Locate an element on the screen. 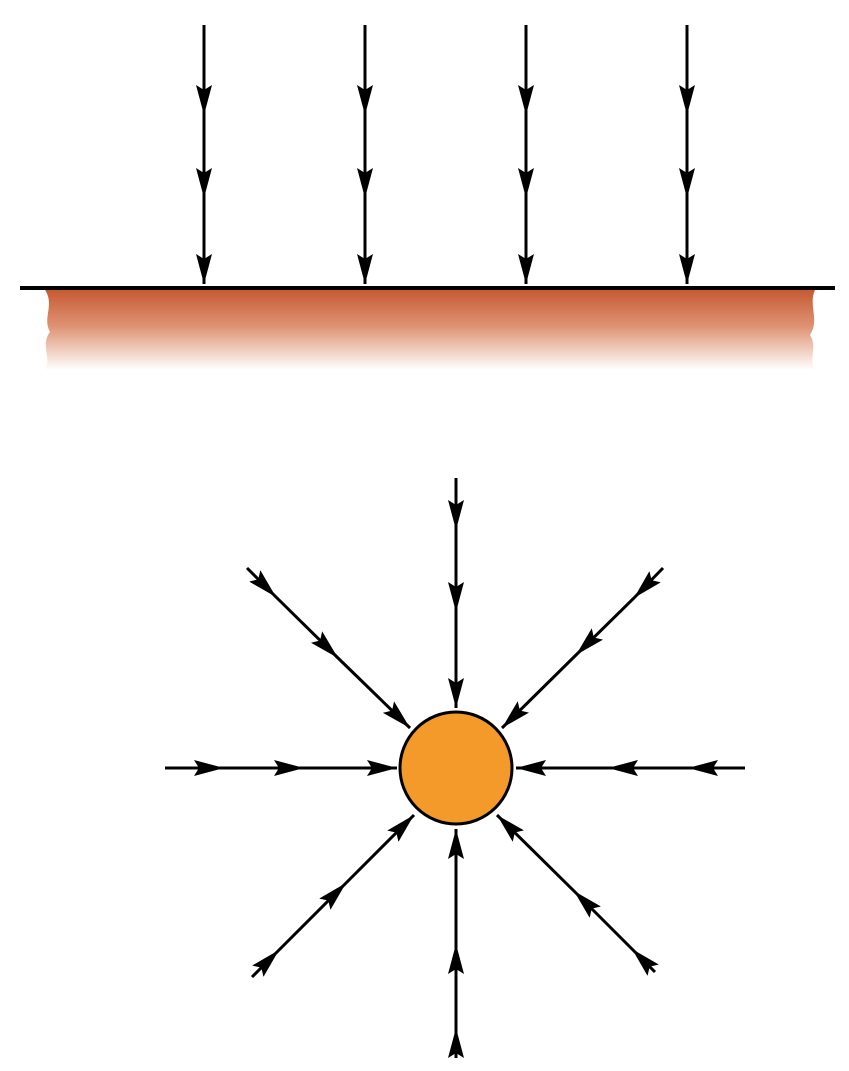 This screenshot has height=1071, width=849. parallel-field is located at coordinates (445, 154).